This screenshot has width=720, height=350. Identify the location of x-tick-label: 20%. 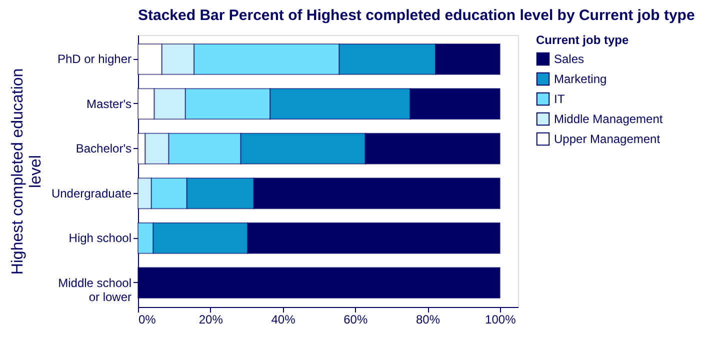
(211, 319).